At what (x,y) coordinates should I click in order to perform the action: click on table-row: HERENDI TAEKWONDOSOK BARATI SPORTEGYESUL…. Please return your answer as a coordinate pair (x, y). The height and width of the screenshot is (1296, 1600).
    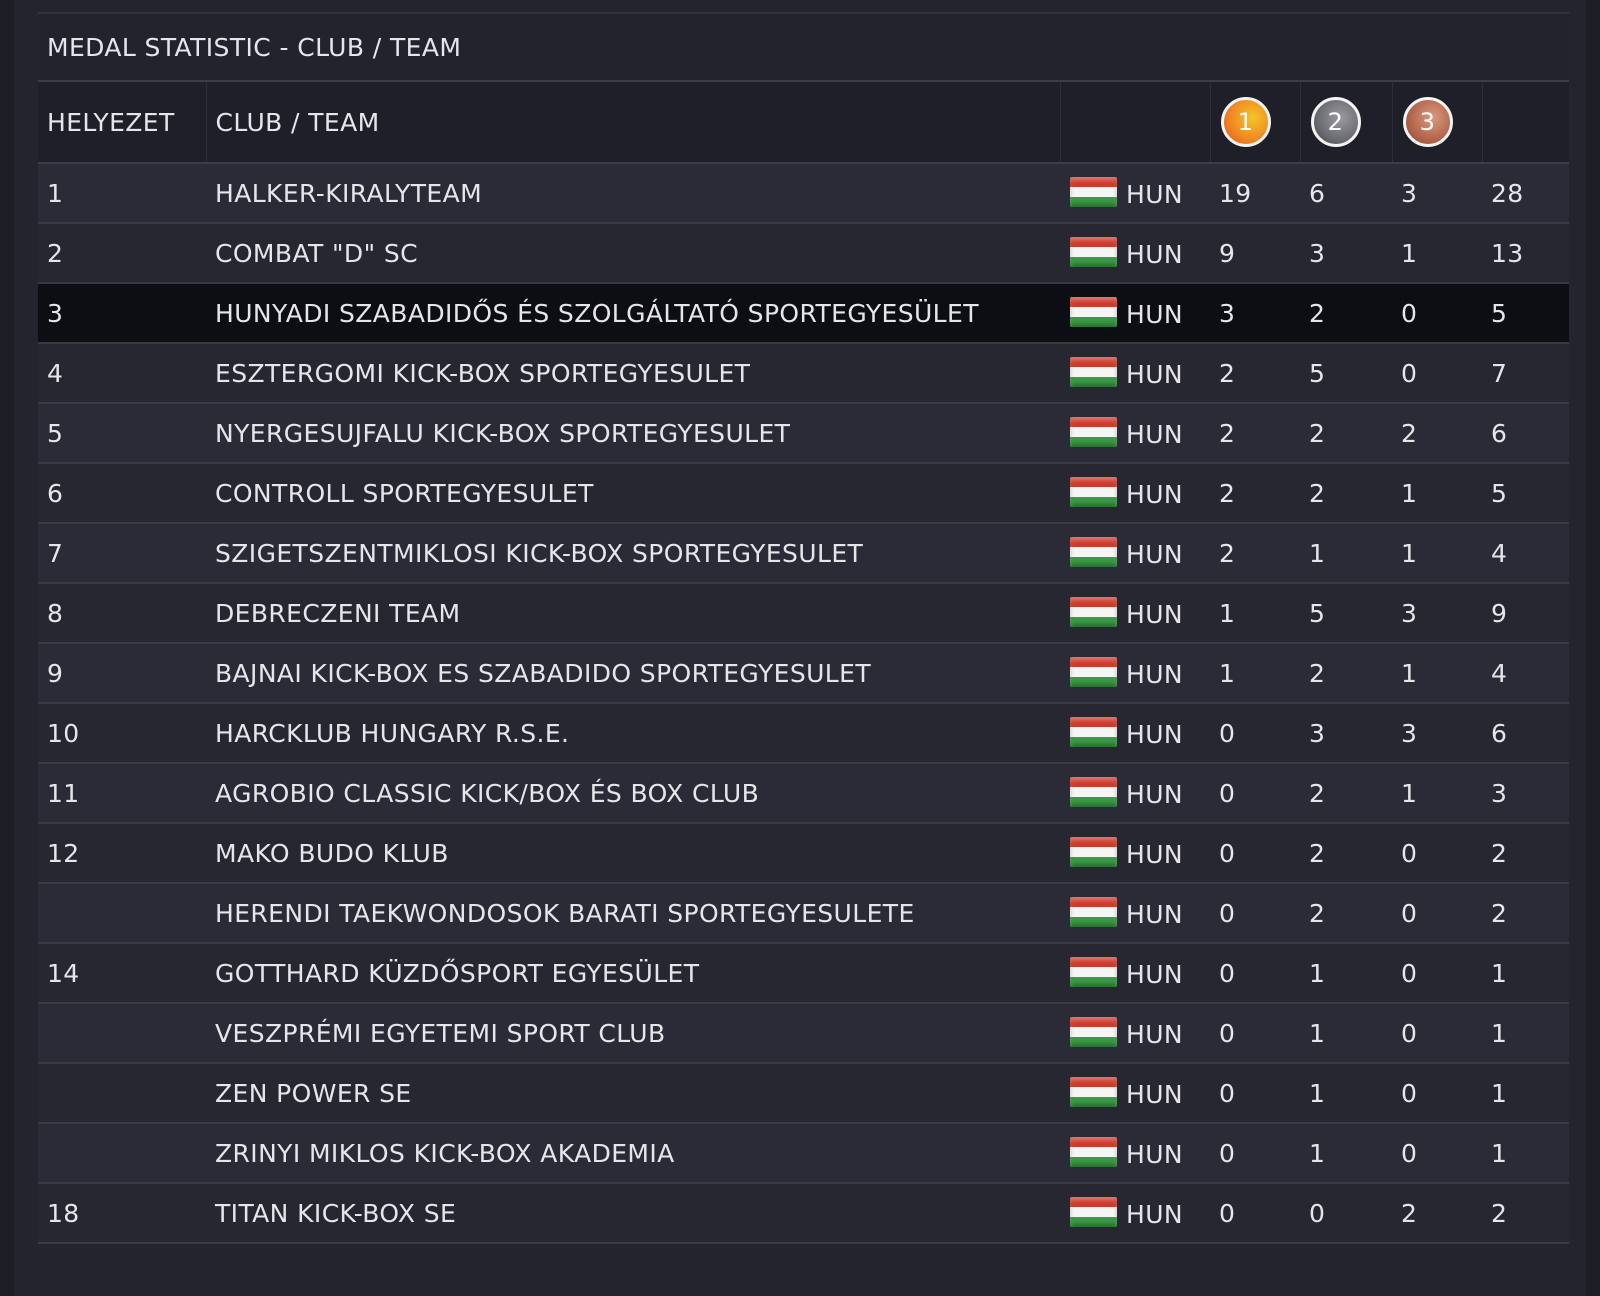
    Looking at the image, I should click on (804, 913).